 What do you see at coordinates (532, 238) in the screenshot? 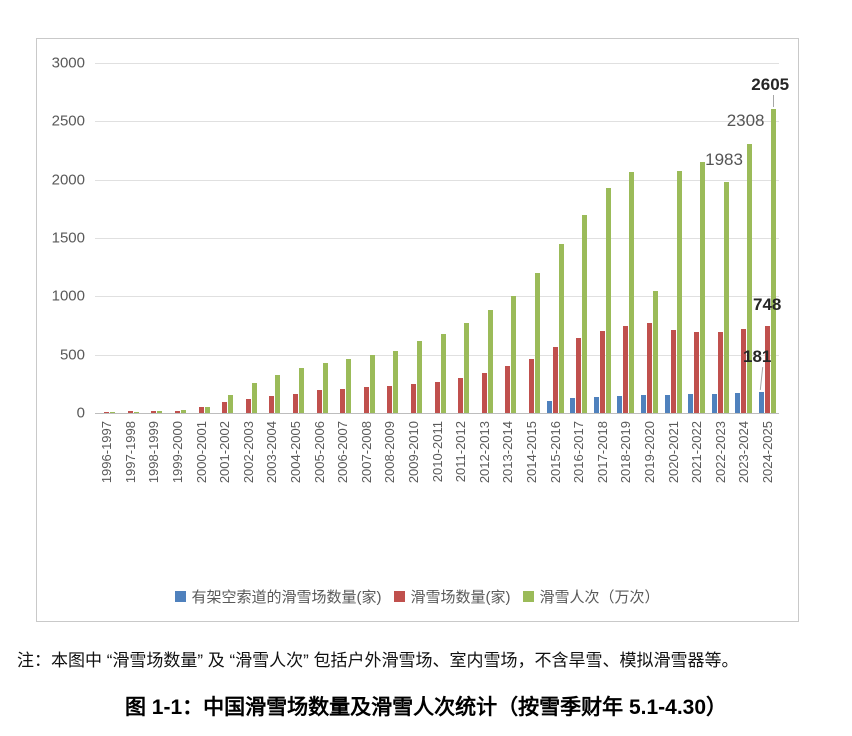
I see `bar-group-2014-2015` at bounding box center [532, 238].